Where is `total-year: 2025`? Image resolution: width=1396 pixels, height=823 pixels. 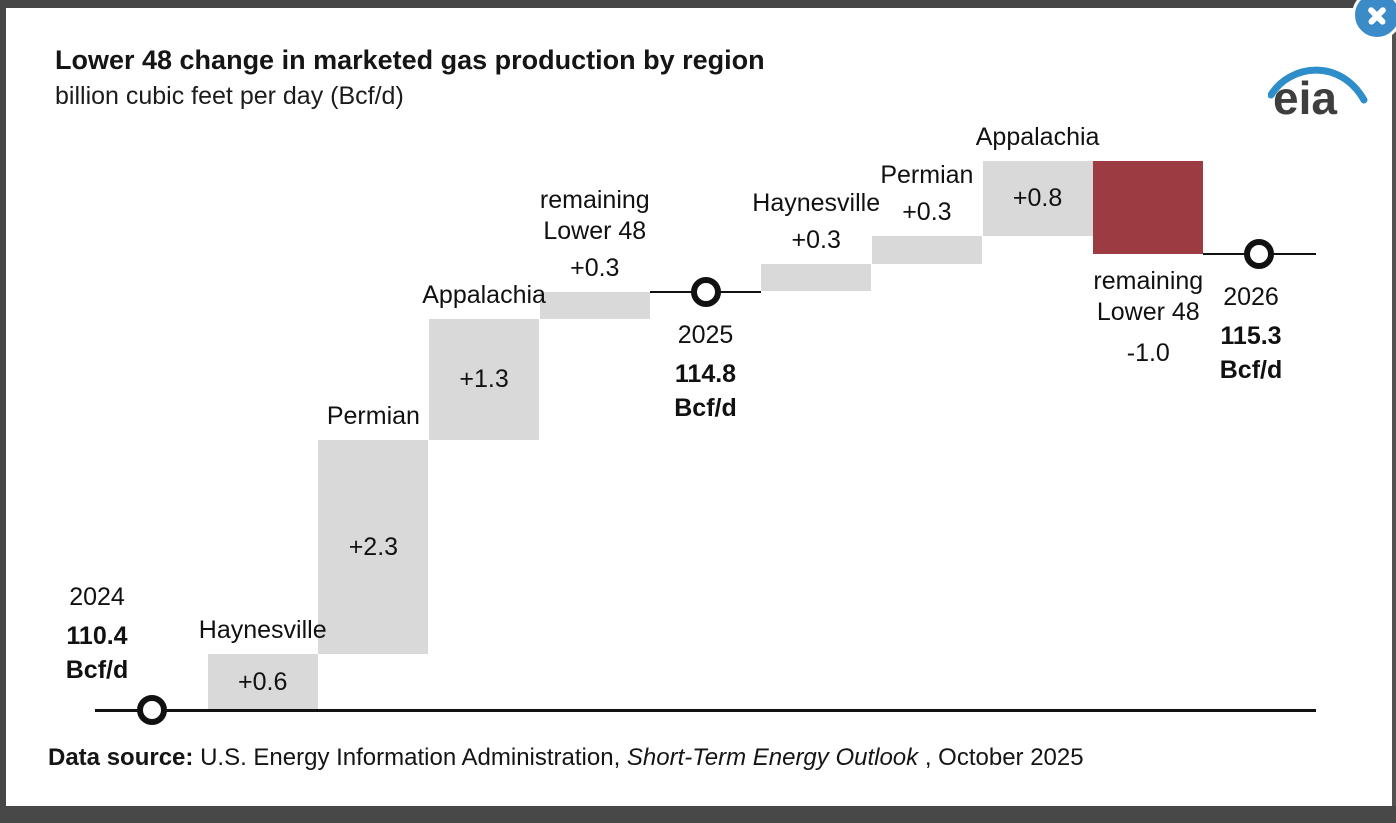 total-year: 2025 is located at coordinates (705, 334).